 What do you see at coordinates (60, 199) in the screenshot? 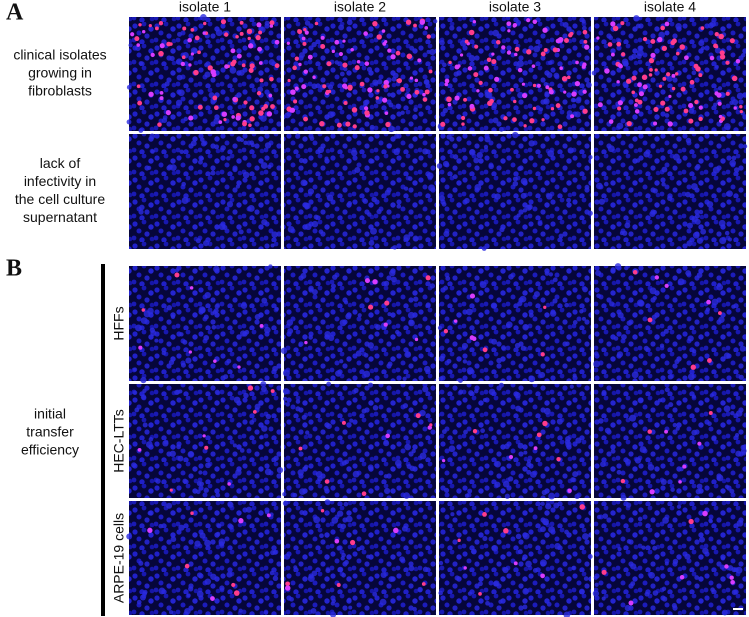
I see `row-label: the cell culture` at bounding box center [60, 199].